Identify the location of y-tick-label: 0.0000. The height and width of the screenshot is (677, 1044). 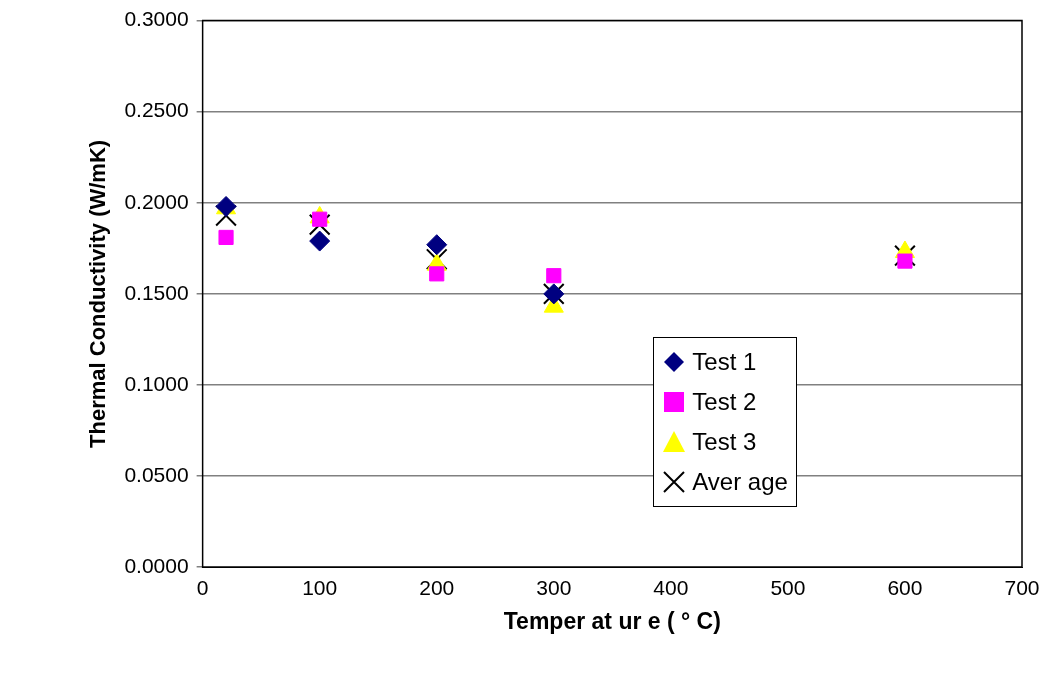
(156, 565).